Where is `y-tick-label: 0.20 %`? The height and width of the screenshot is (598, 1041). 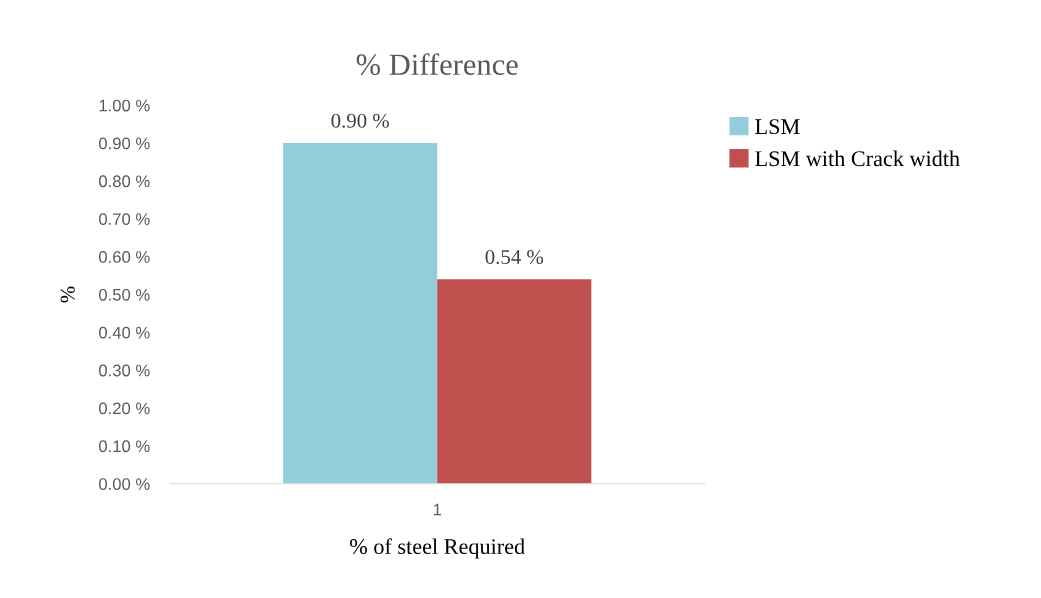 y-tick-label: 0.20 % is located at coordinates (124, 408).